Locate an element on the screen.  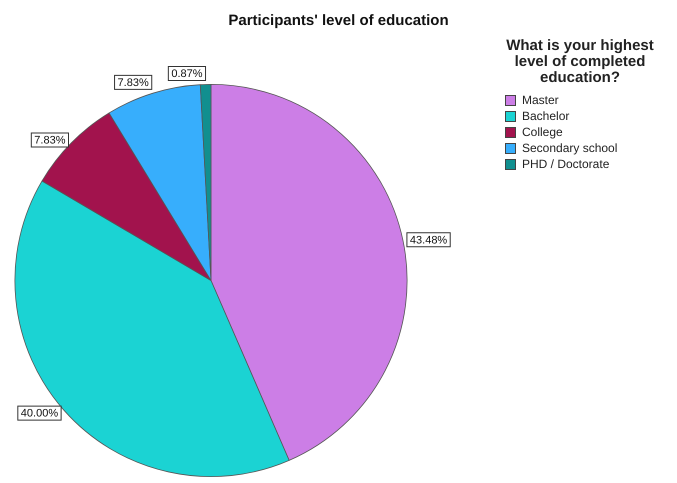
data-label: 43.48% is located at coordinates (429, 240).